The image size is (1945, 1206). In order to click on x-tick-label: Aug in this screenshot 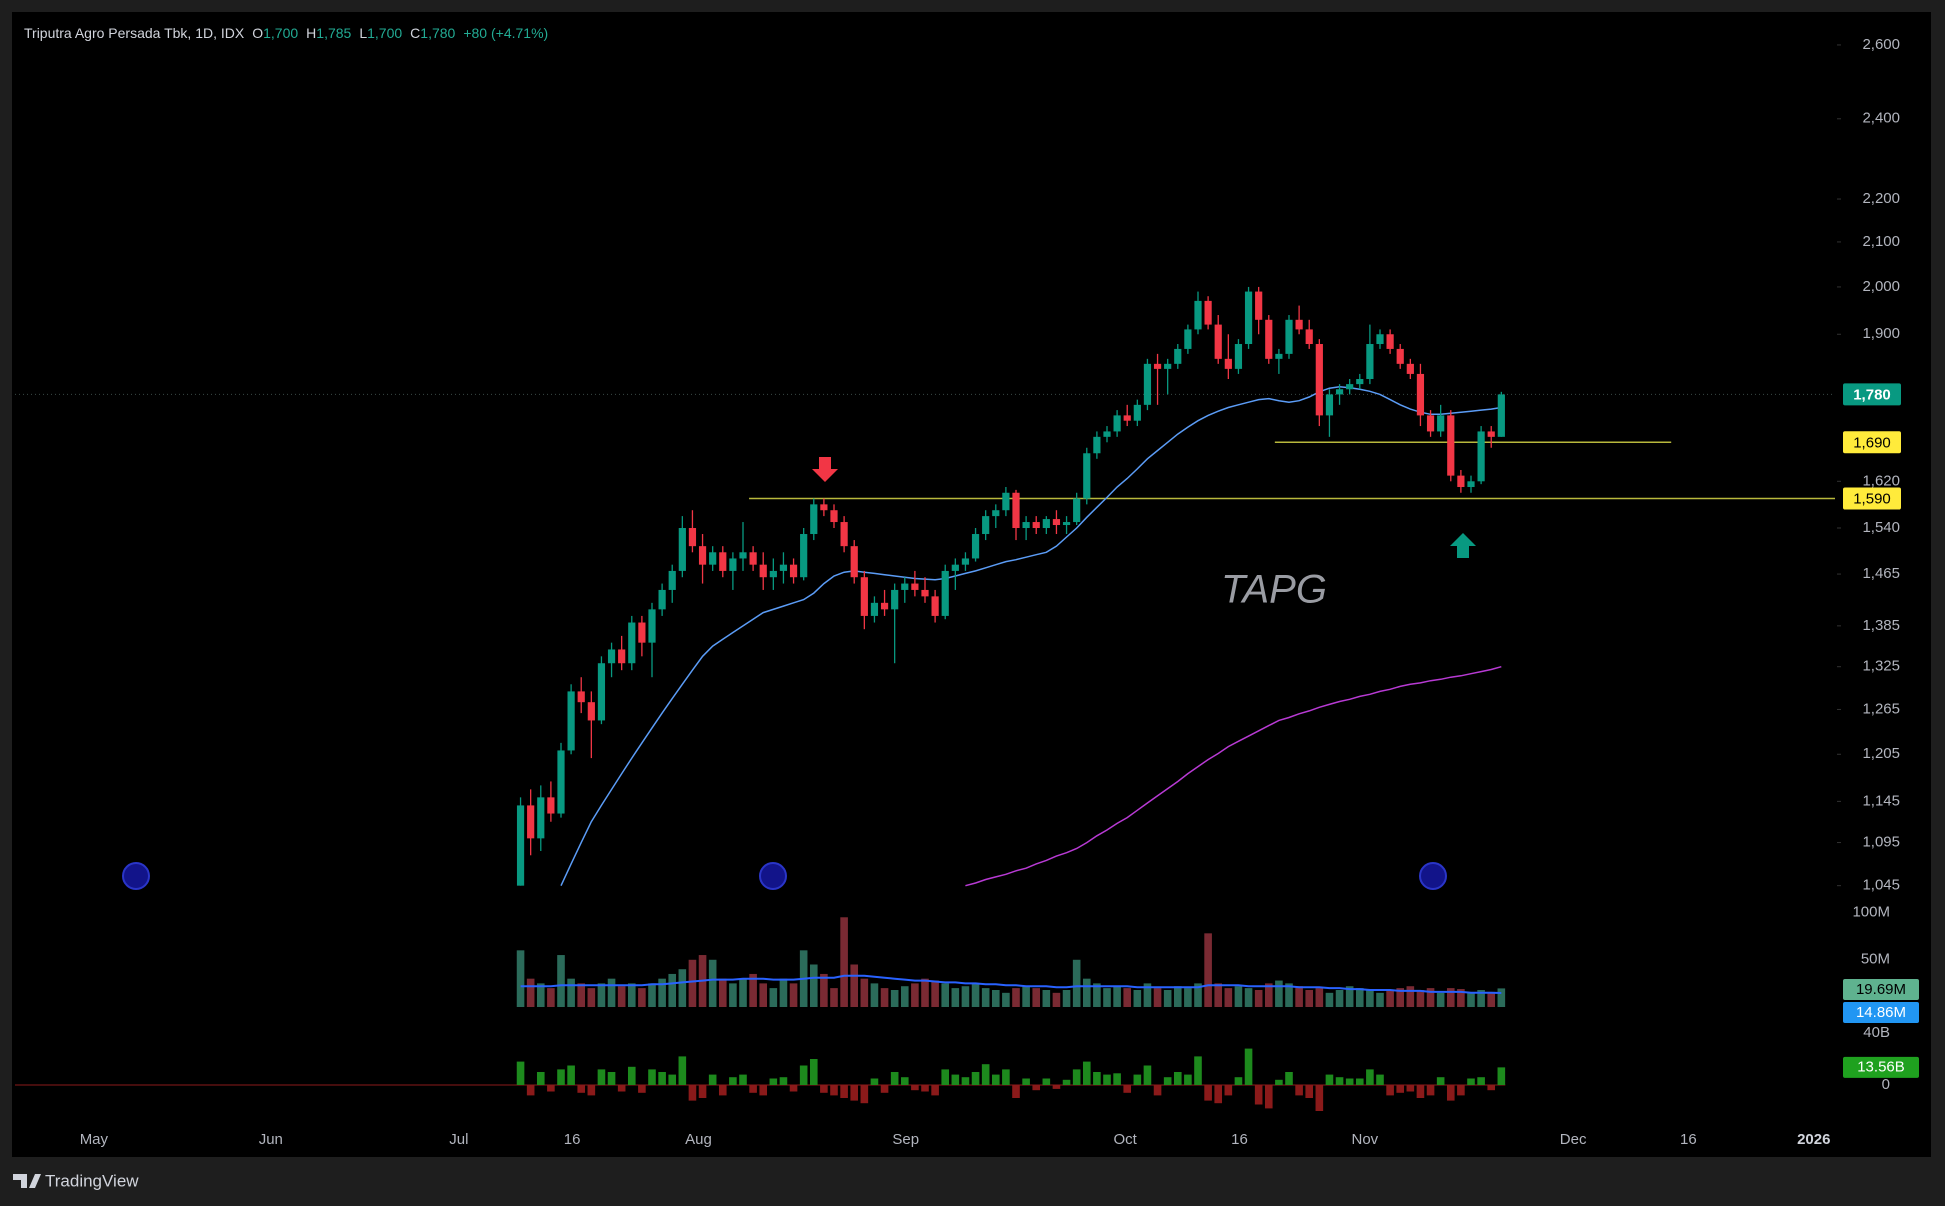, I will do `click(698, 1139)`.